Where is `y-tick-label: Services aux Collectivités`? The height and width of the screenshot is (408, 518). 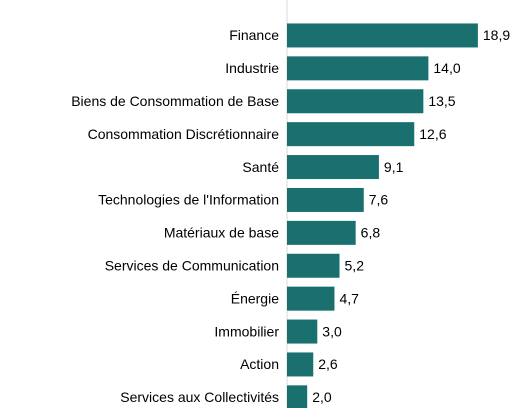
y-tick-label: Services aux Collectivités is located at coordinates (199, 397).